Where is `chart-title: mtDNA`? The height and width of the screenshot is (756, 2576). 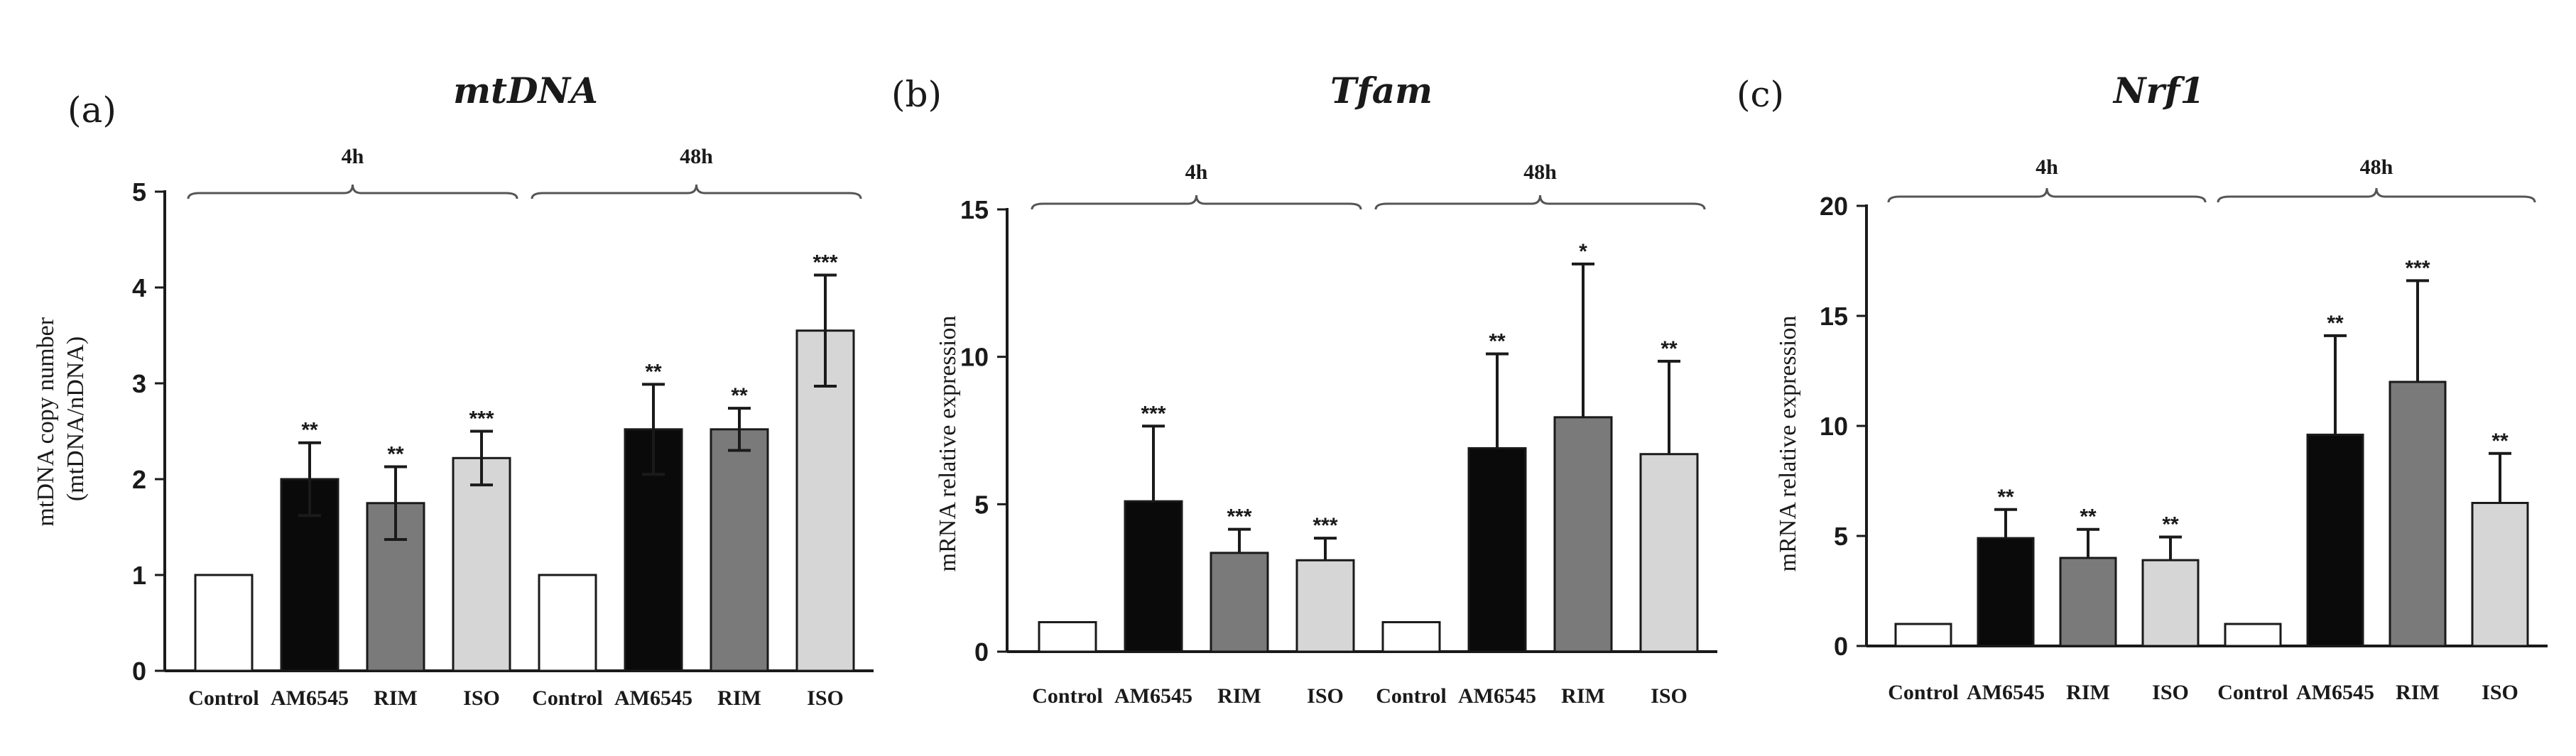 chart-title: mtDNA is located at coordinates (525, 91).